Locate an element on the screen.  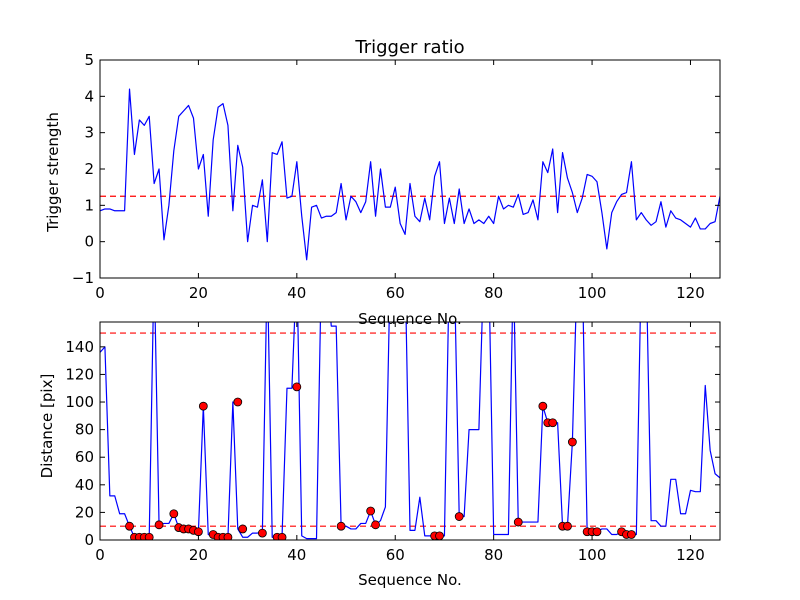
y-tick-label: 4 is located at coordinates (89, 96).